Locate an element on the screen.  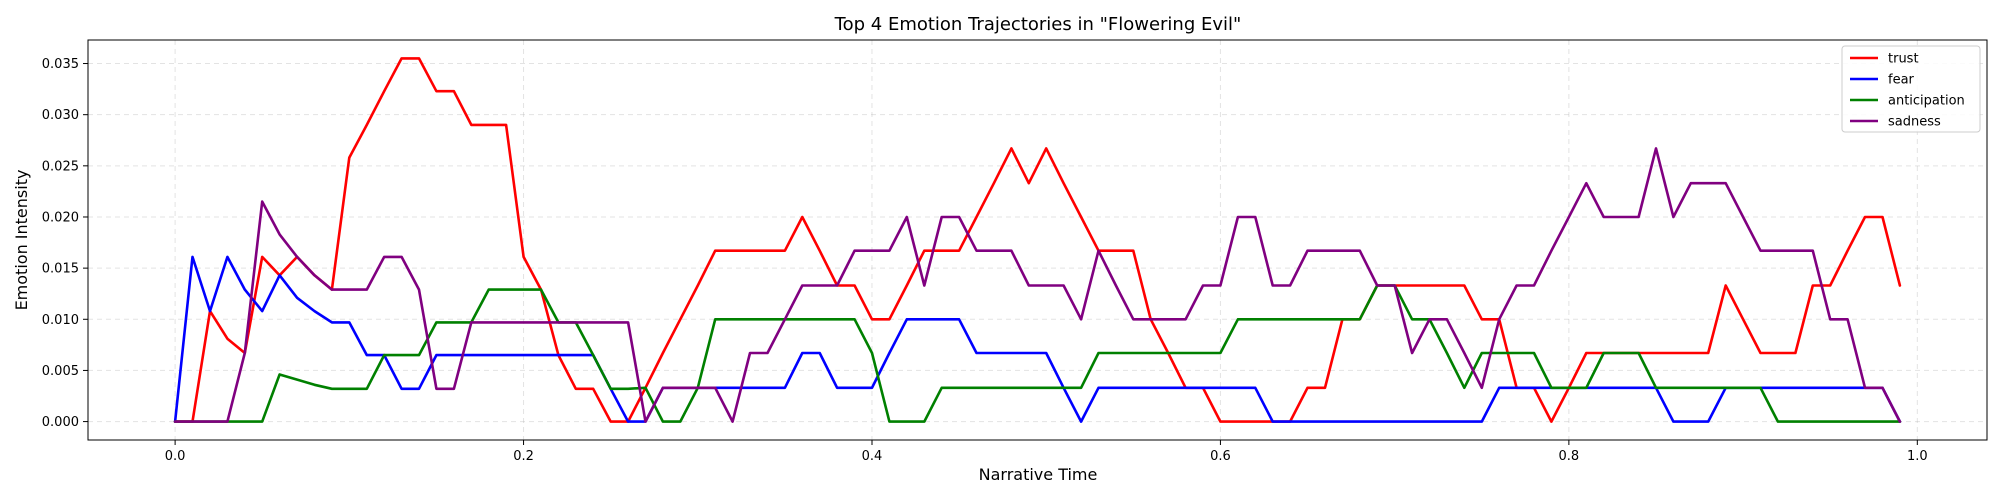
x-axis-ticks: 0.0 0.2 0.4 0.6 0.8 1.0 is located at coordinates (1046, 452).